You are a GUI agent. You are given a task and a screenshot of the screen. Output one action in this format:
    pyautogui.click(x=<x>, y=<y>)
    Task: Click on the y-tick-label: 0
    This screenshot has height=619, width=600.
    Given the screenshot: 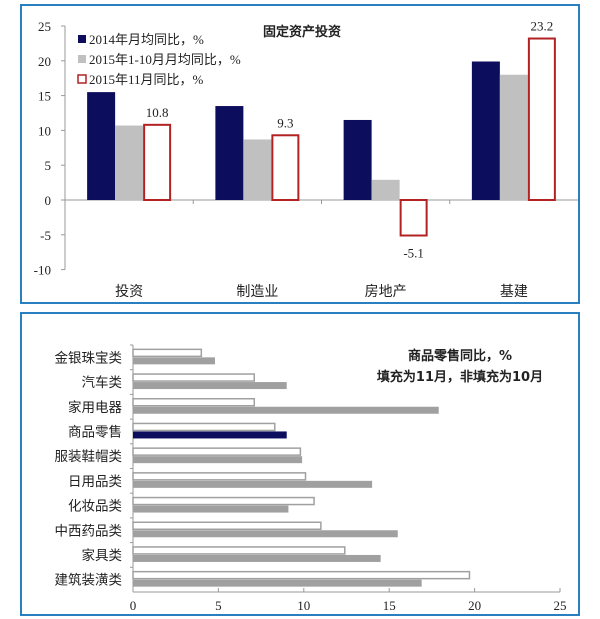 What is the action you would take?
    pyautogui.click(x=48, y=200)
    